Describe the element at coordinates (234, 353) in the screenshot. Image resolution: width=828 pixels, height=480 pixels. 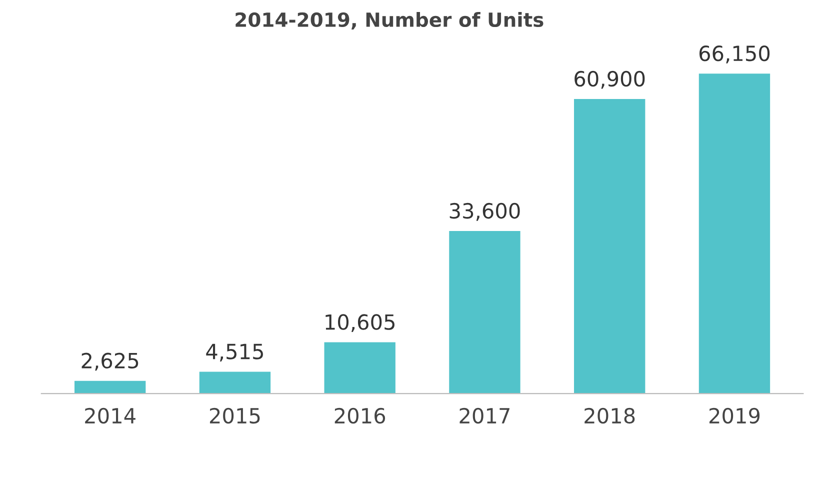
I see `data-label: 4,515` at that location.